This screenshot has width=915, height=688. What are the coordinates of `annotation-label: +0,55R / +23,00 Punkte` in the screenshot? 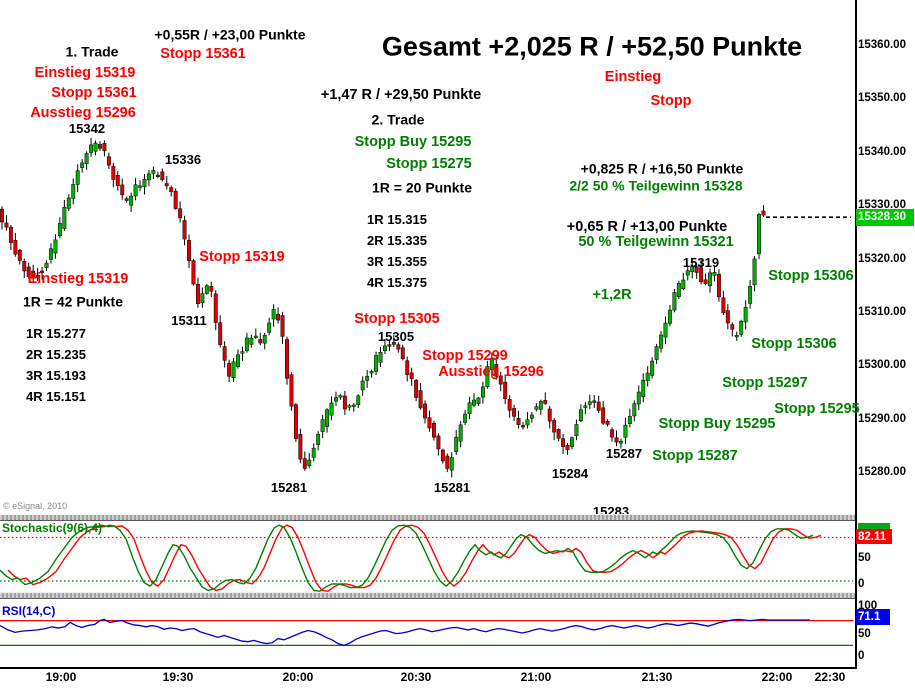 It's located at (230, 34).